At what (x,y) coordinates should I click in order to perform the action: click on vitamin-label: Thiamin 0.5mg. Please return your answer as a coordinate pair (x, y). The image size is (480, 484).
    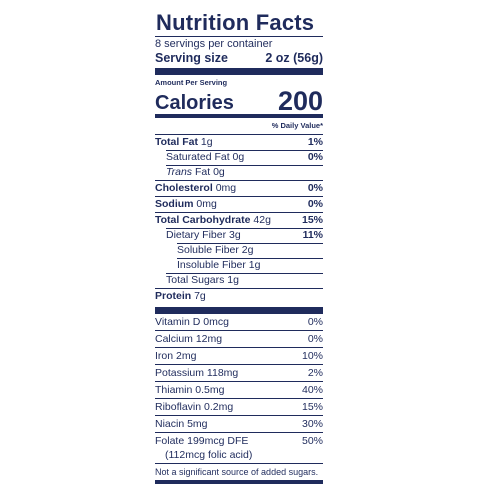
    Looking at the image, I should click on (190, 390).